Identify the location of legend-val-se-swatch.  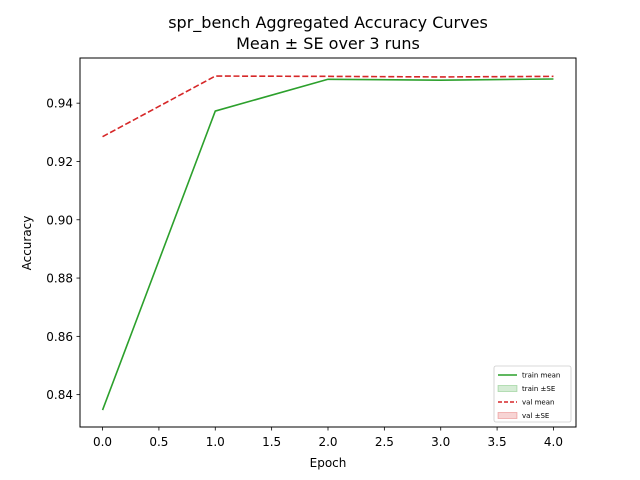
(507, 415).